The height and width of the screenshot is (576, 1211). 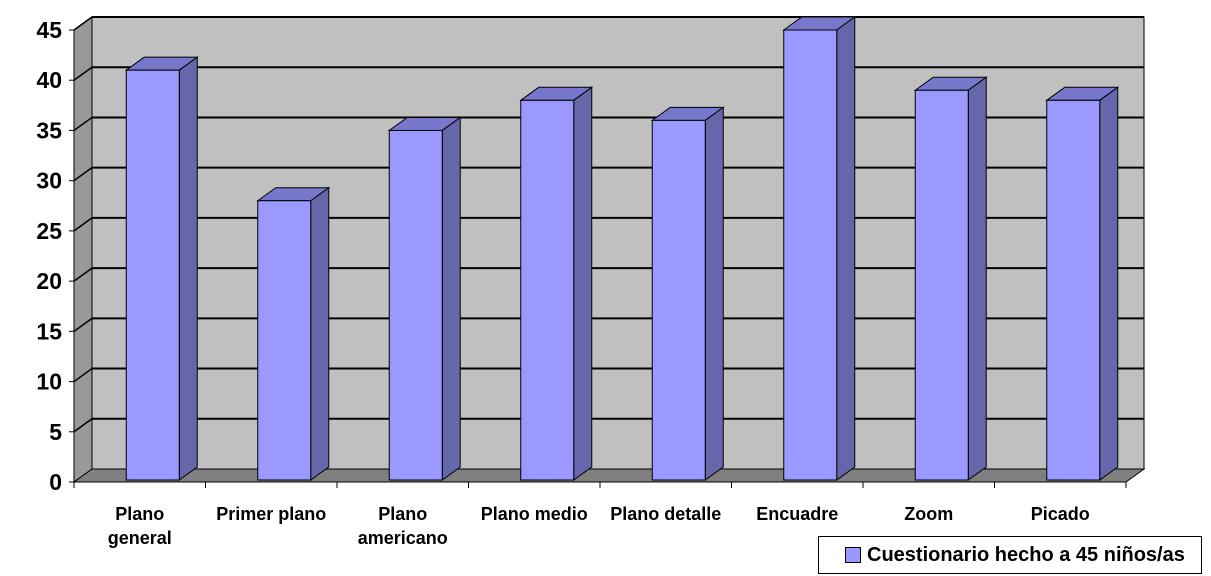 I want to click on left-wall, so click(x=83, y=249).